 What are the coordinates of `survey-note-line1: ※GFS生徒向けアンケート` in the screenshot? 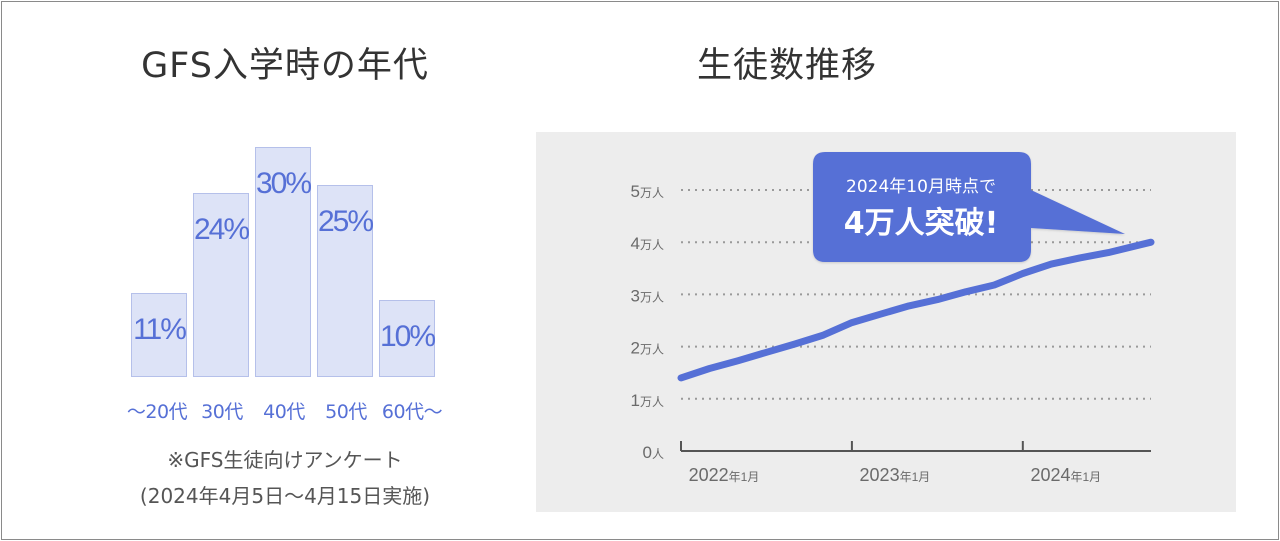 It's located at (285, 460).